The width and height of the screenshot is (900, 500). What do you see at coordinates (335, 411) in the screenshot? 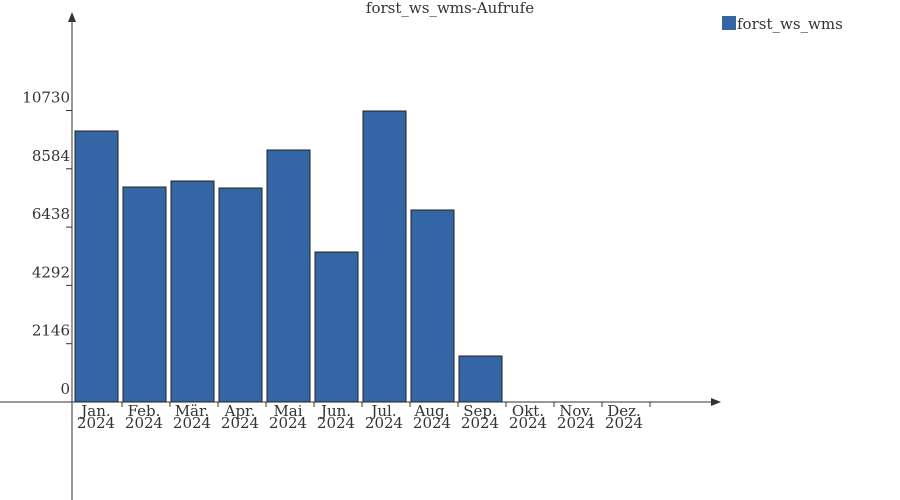
I see `x-tick-label: Jun.` at bounding box center [335, 411].